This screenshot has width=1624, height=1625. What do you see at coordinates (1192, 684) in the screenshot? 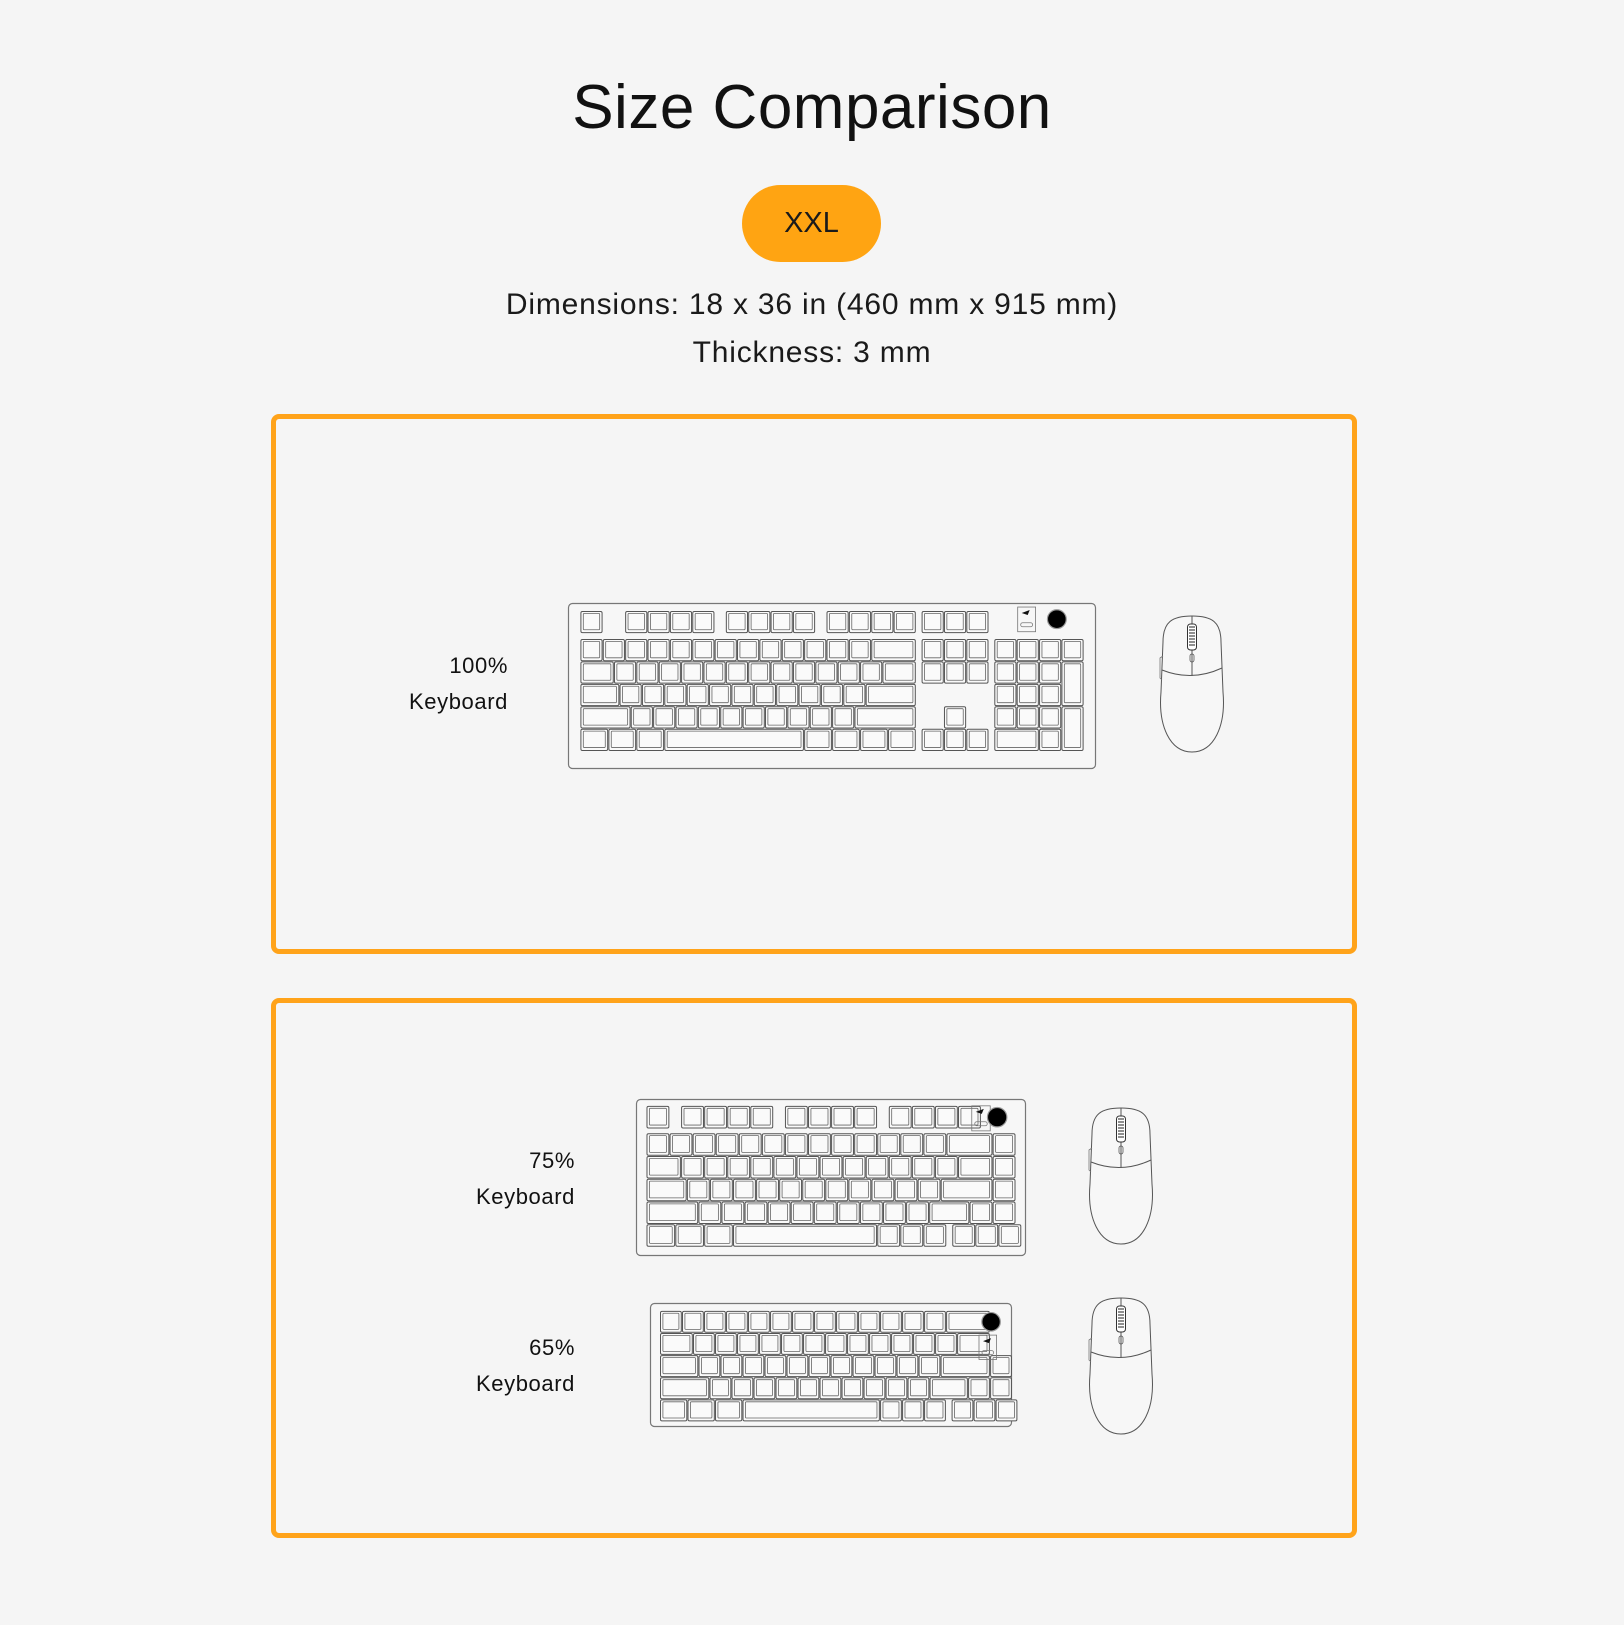
I see `mouse-body` at bounding box center [1192, 684].